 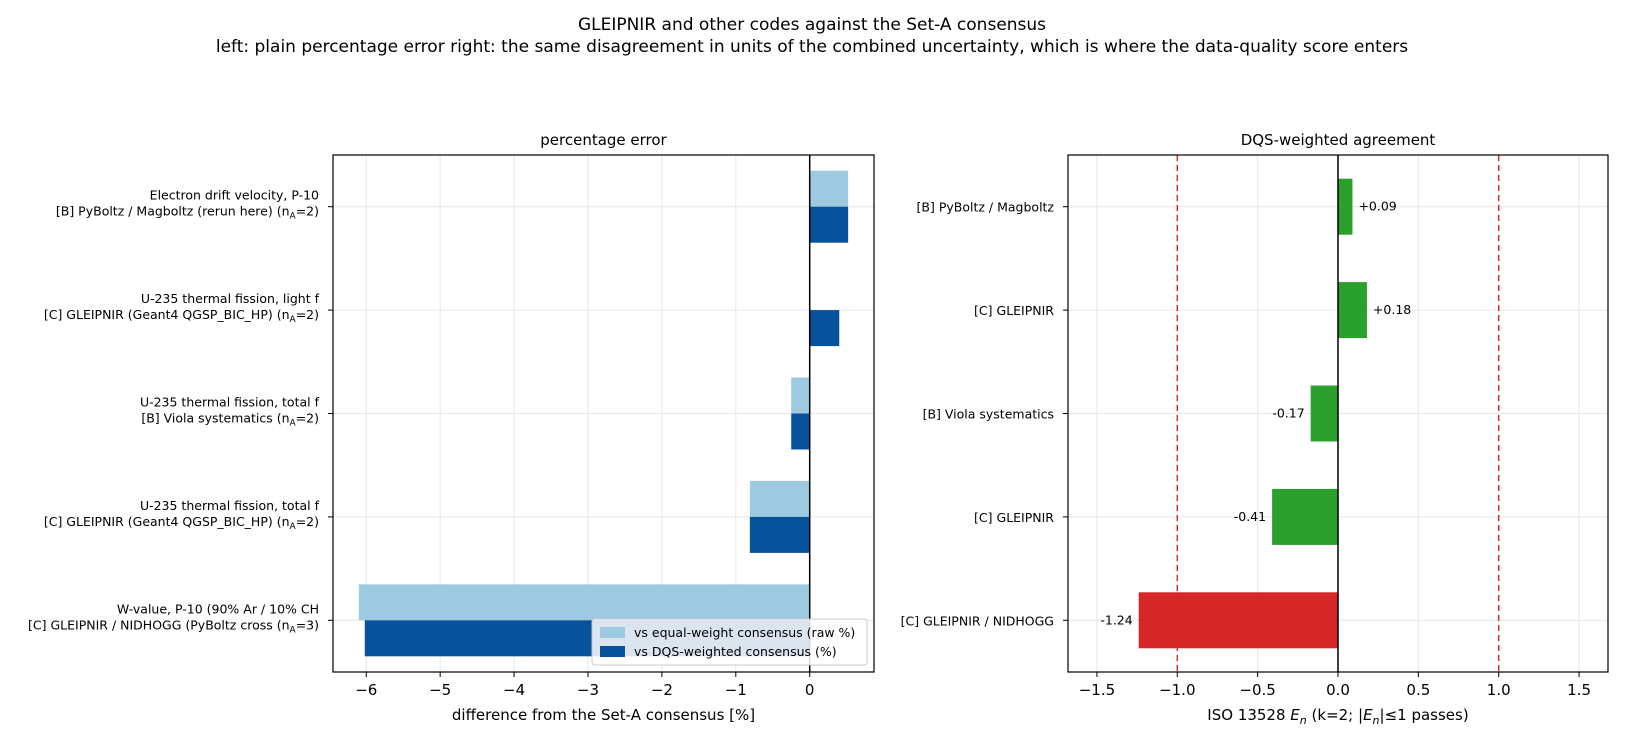 What do you see at coordinates (744, 632) in the screenshot?
I see `legend-label: vs equal-weight consensus (raw %)` at bounding box center [744, 632].